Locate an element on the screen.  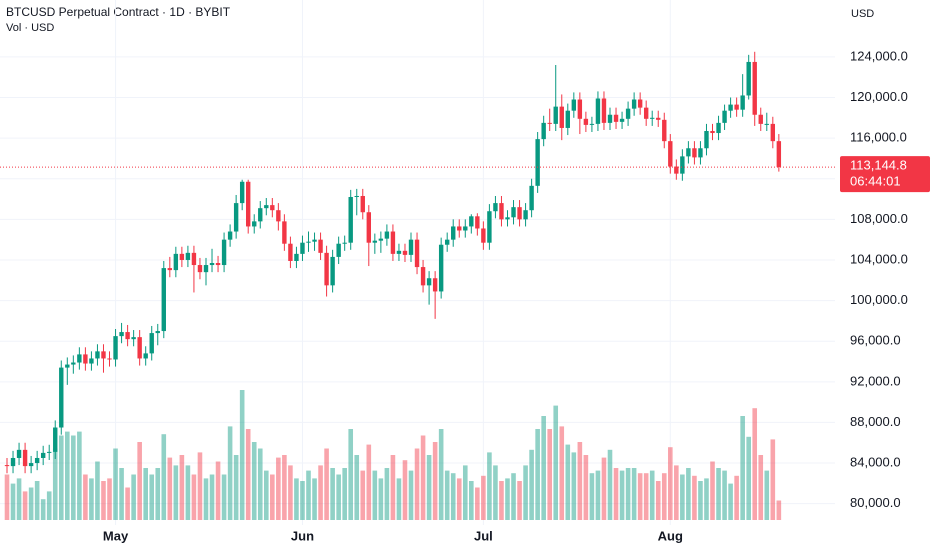
y-tick-label: 84,000.0 is located at coordinates (875, 461).